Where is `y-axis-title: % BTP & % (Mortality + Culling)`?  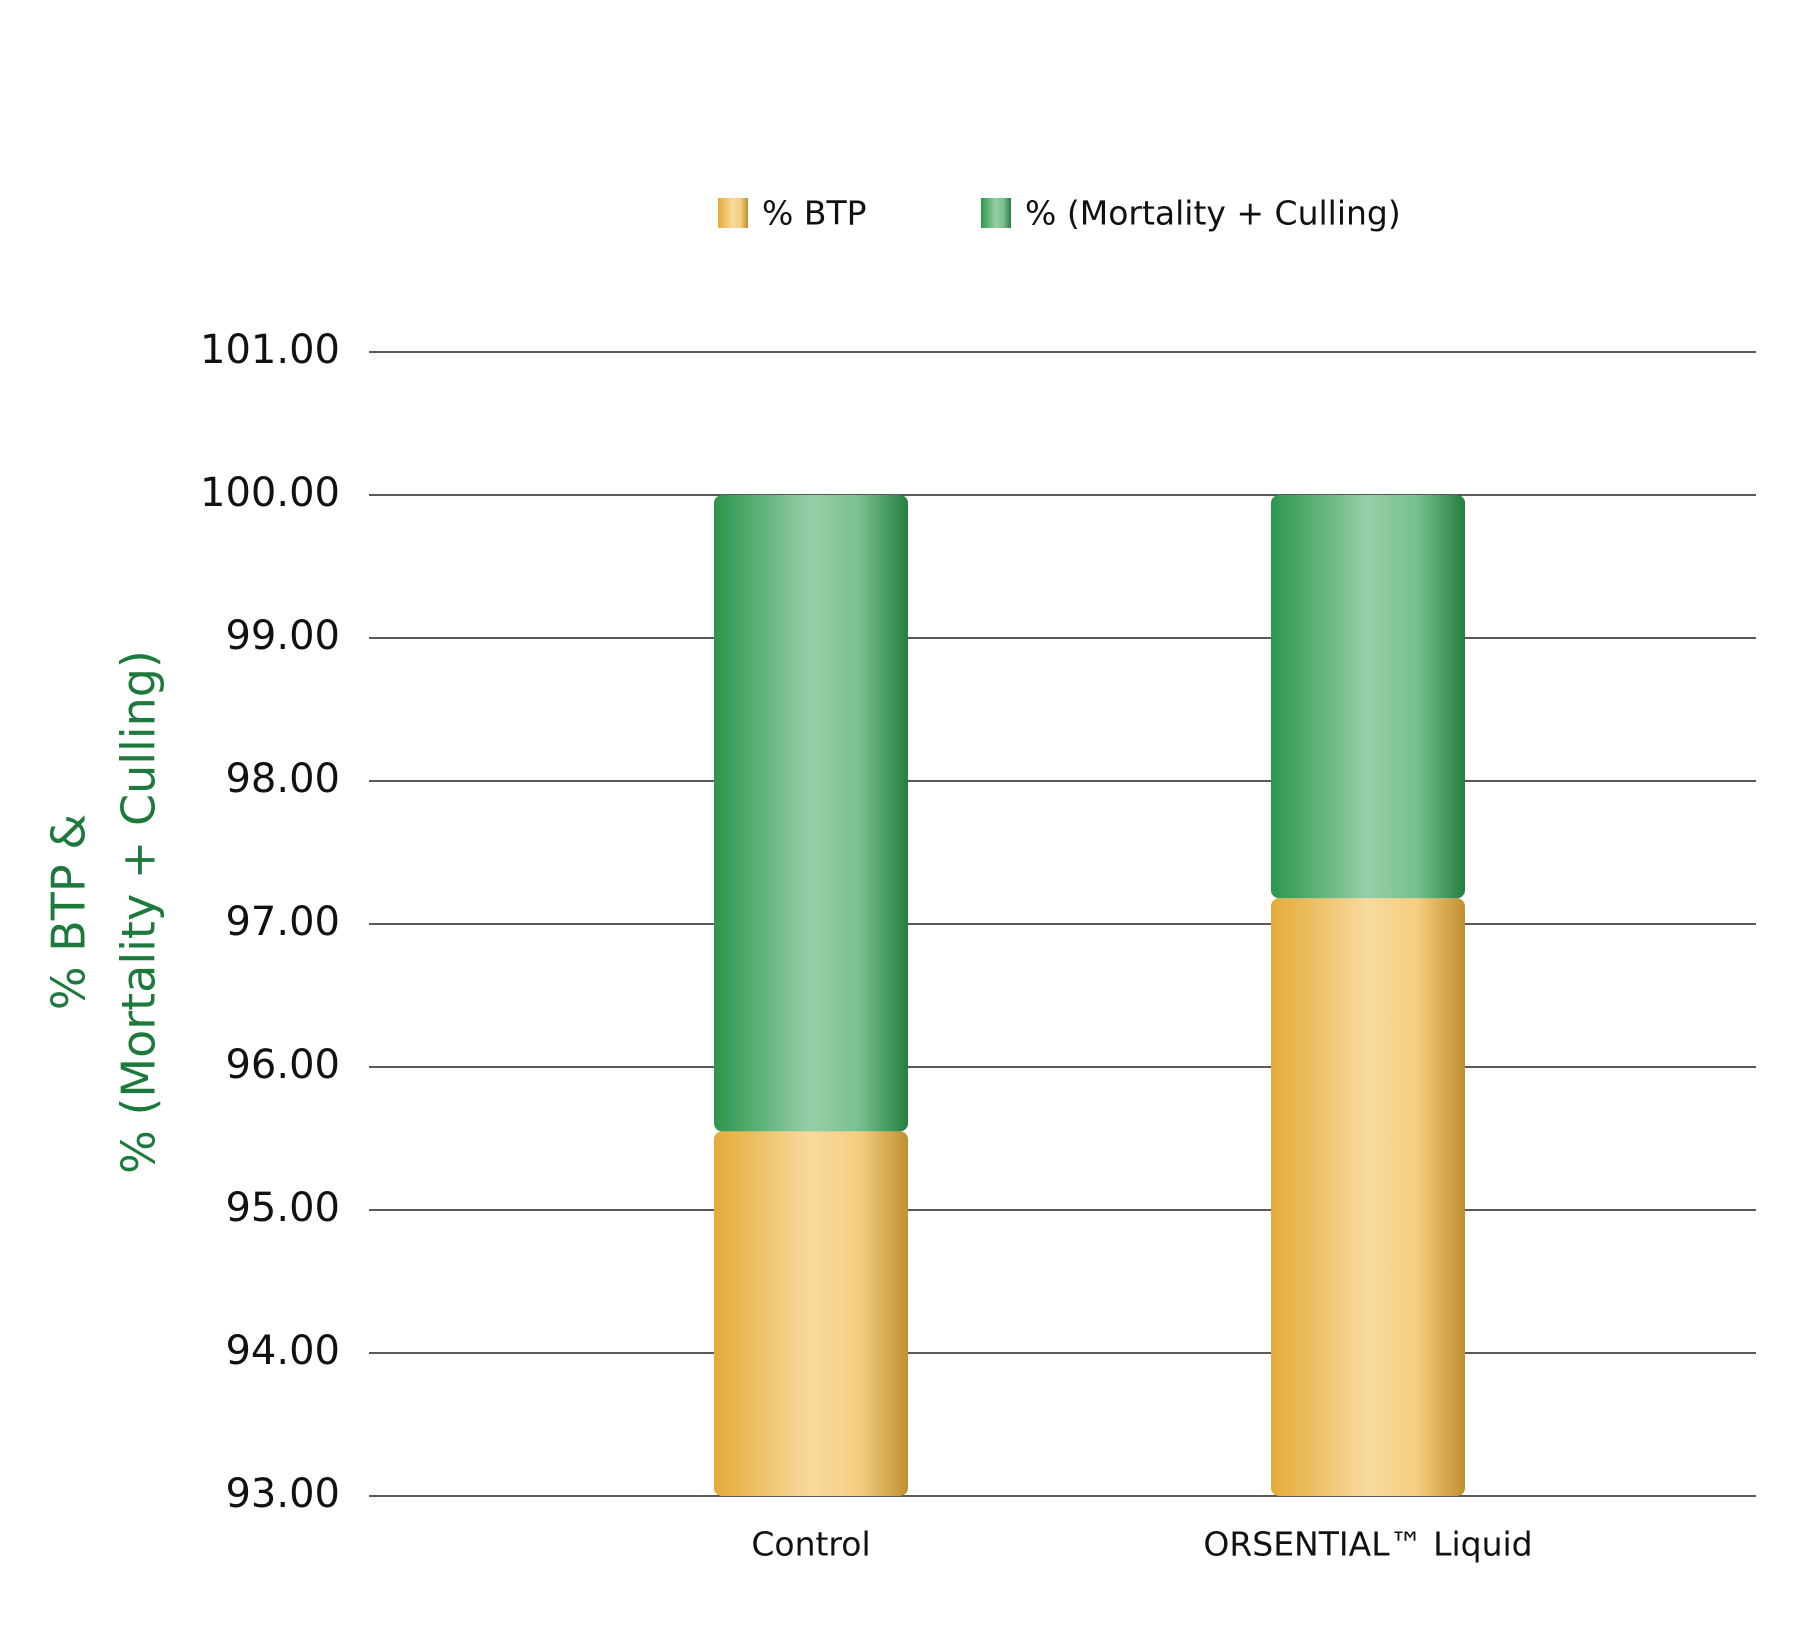
y-axis-title: % BTP & % (Mortality + Culling) is located at coordinates (104, 912).